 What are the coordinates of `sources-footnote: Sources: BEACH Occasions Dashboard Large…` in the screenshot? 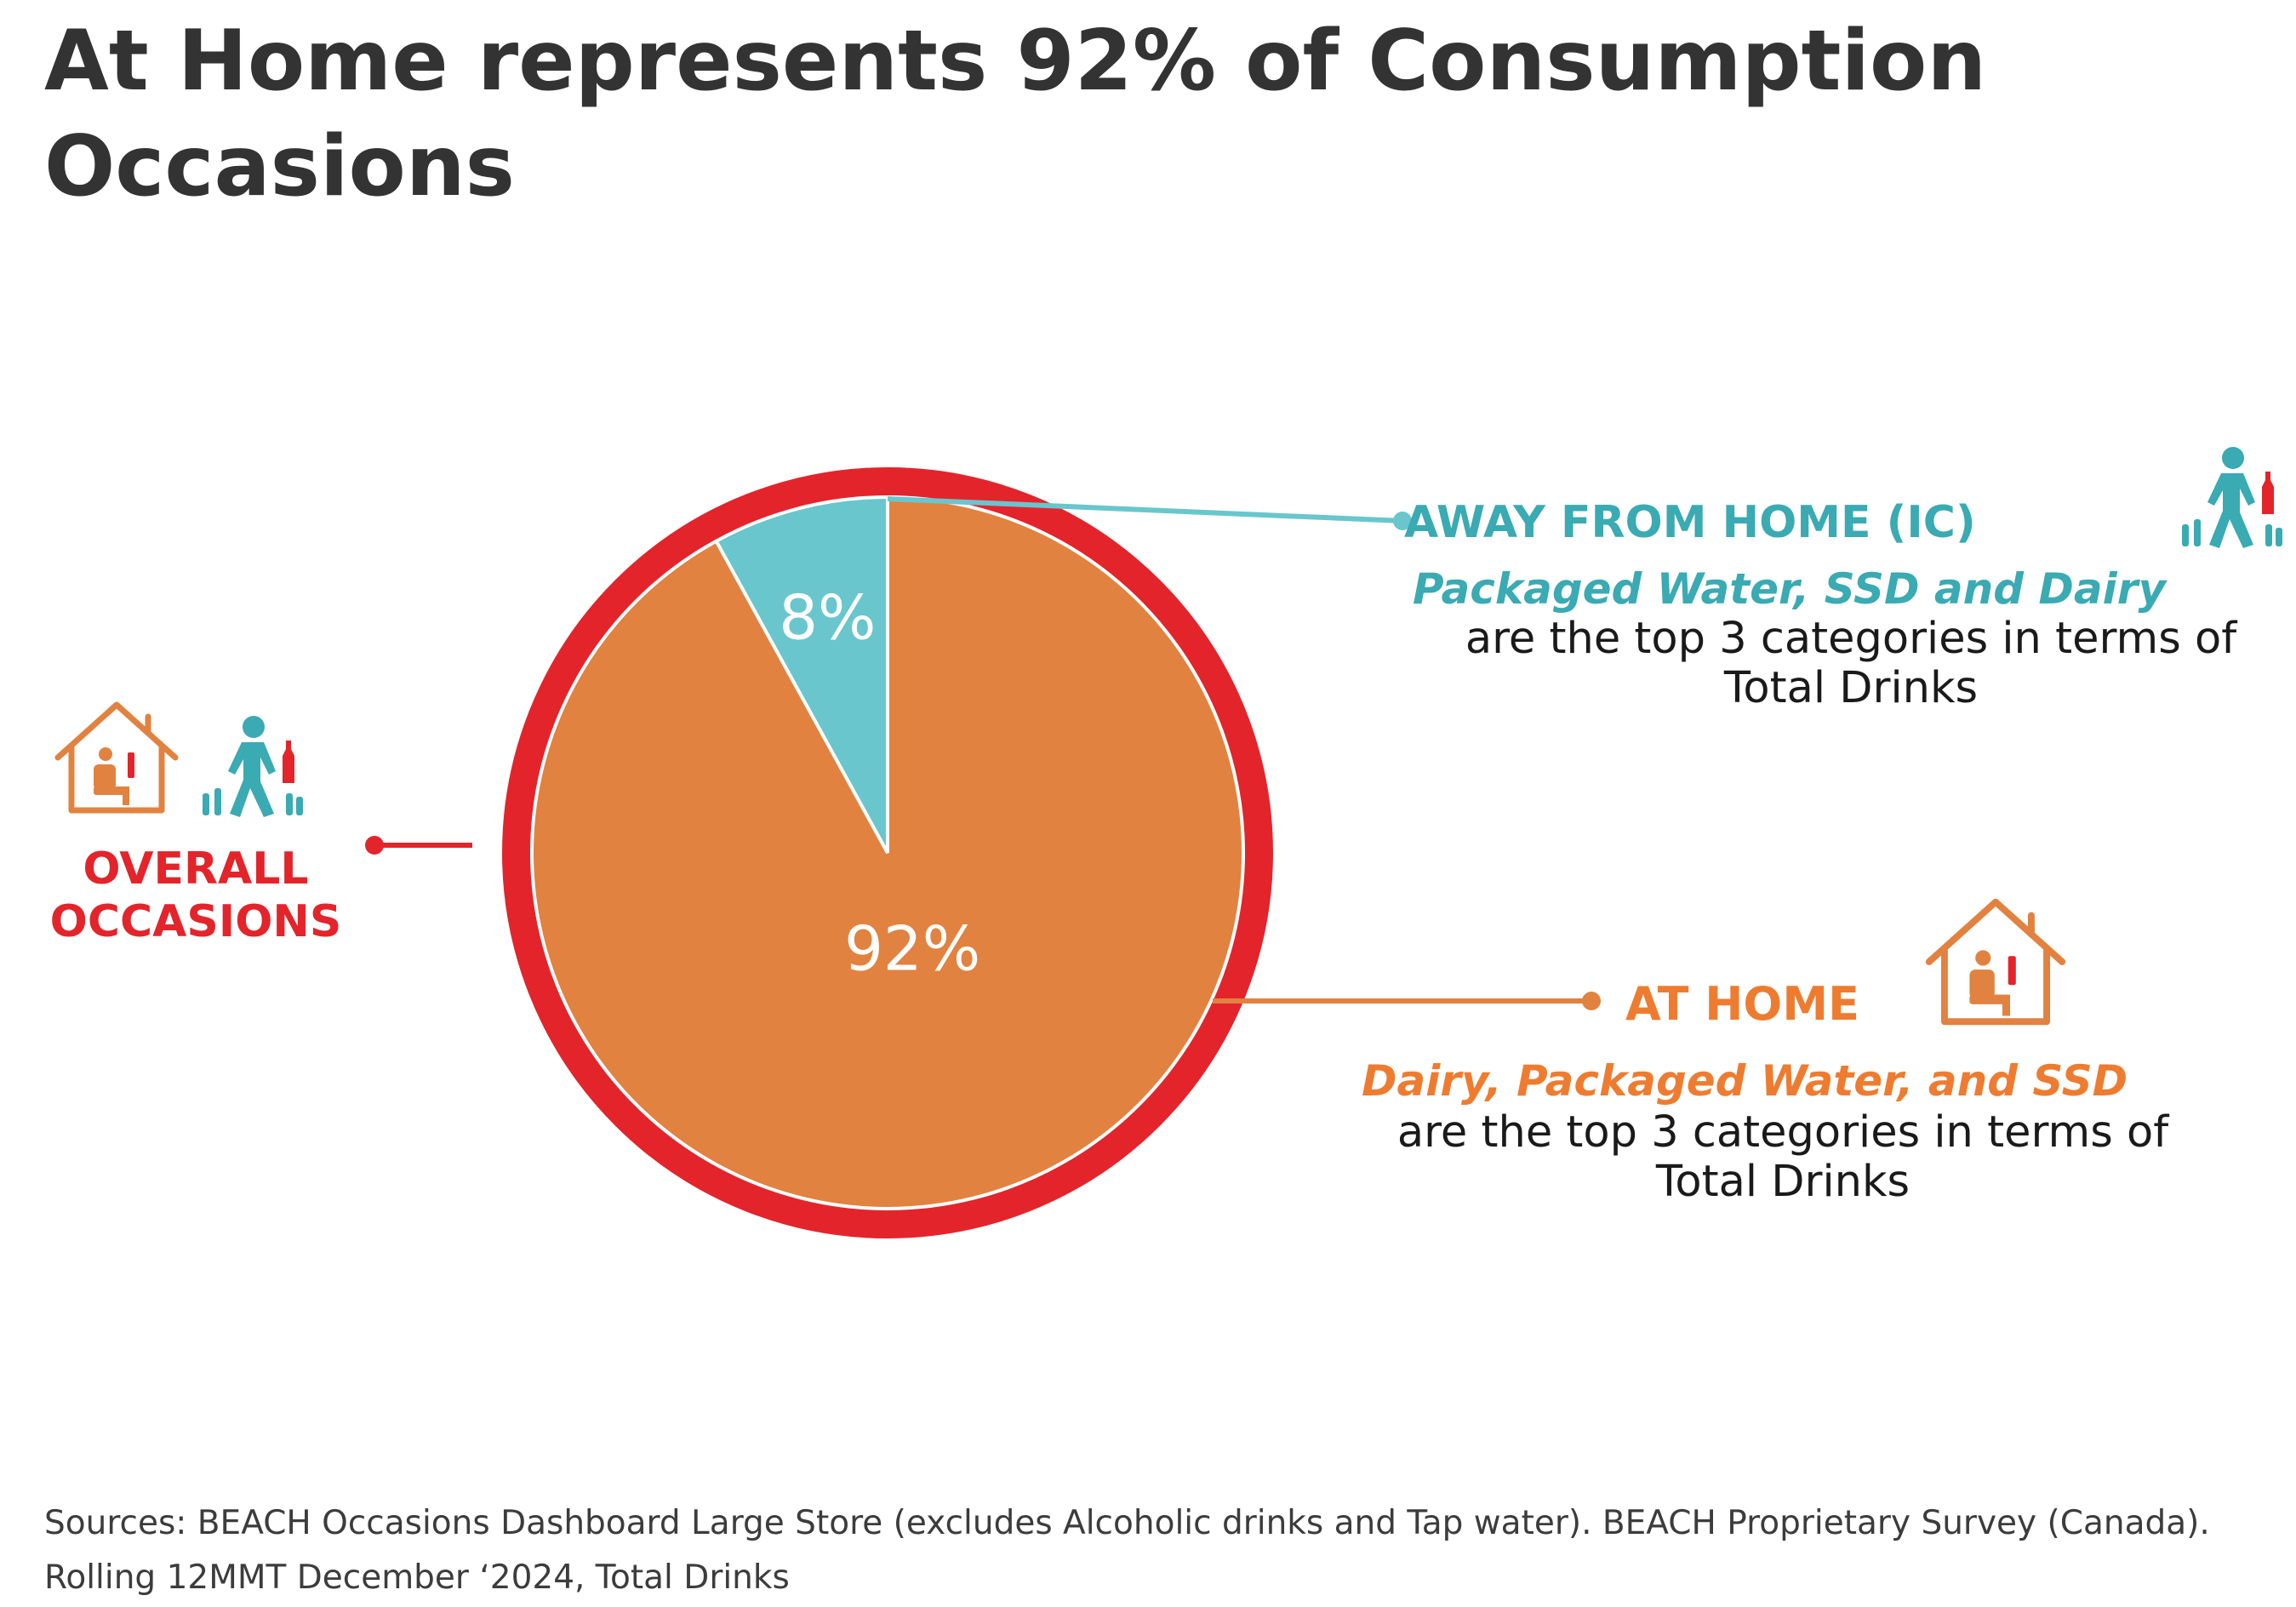 It's located at (1127, 1550).